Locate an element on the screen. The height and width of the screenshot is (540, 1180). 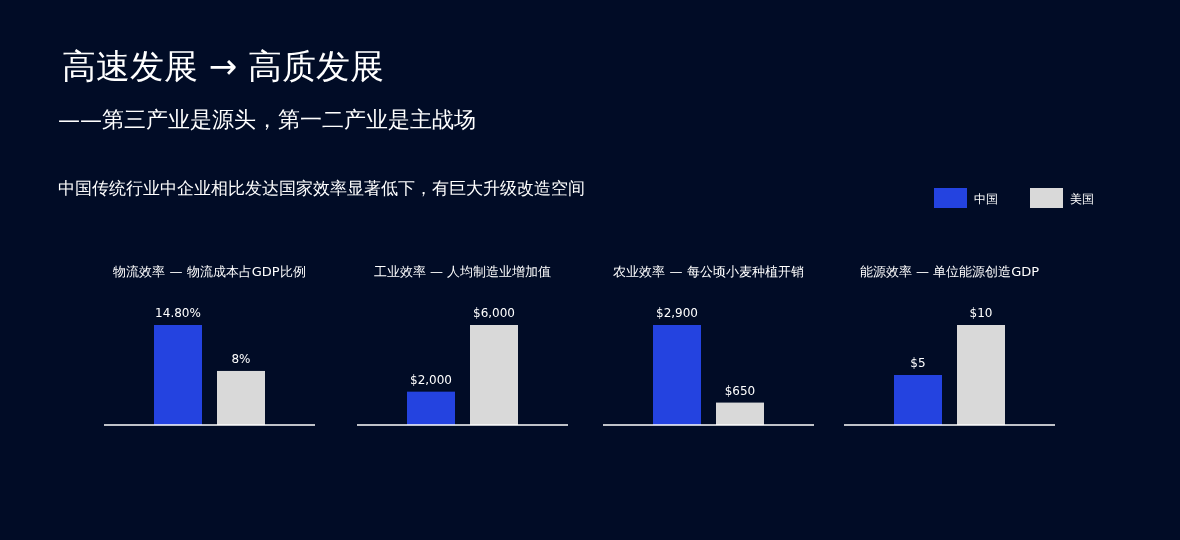
chart-title: 农业效率 — 每公顷小麦种植开销 is located at coordinates (708, 271).